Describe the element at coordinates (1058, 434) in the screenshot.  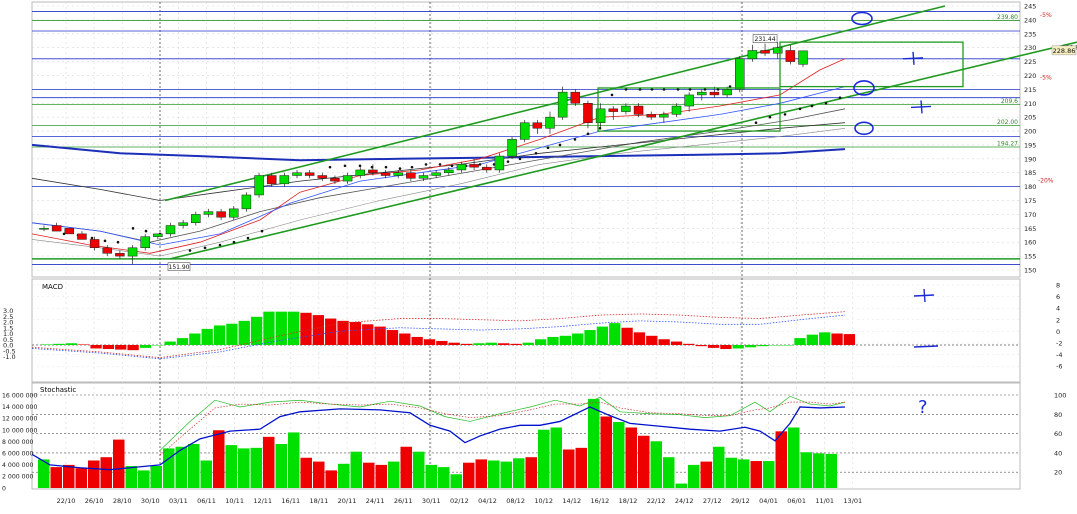
I see `stoch-right-tick: 60` at that location.